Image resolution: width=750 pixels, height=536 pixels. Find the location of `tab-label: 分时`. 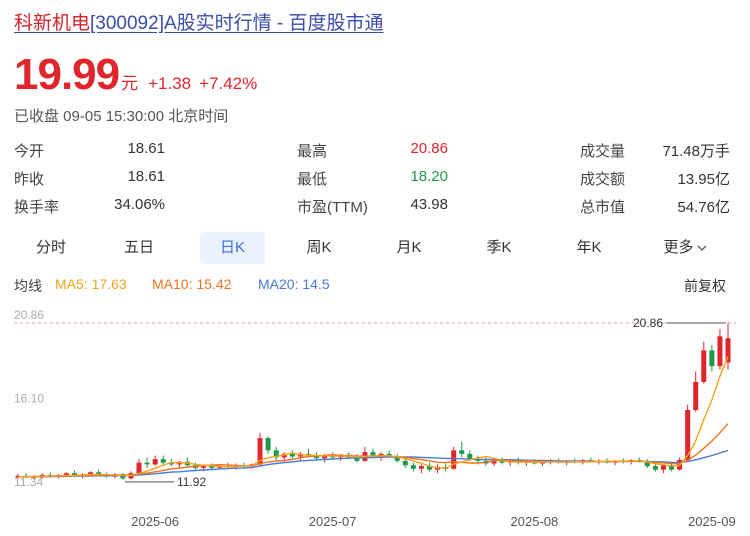

tab-label: 分时 is located at coordinates (50, 247).